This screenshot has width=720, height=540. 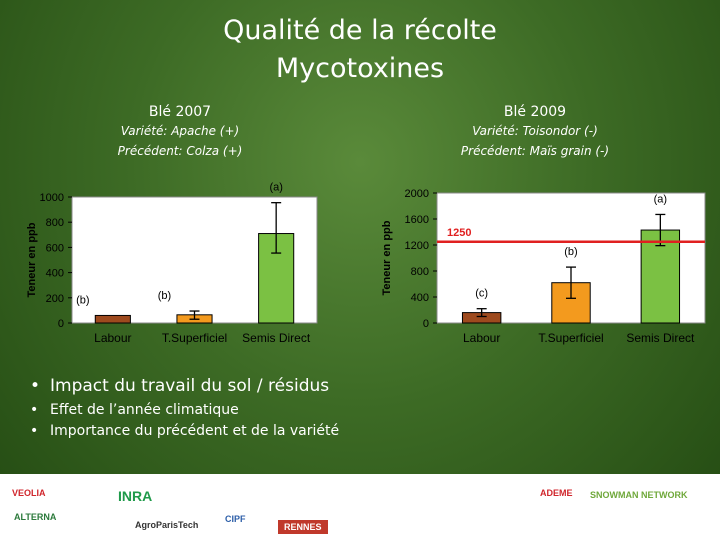 What do you see at coordinates (639, 495) in the screenshot?
I see `logo-snowman: SNOWMAN NETWORK` at bounding box center [639, 495].